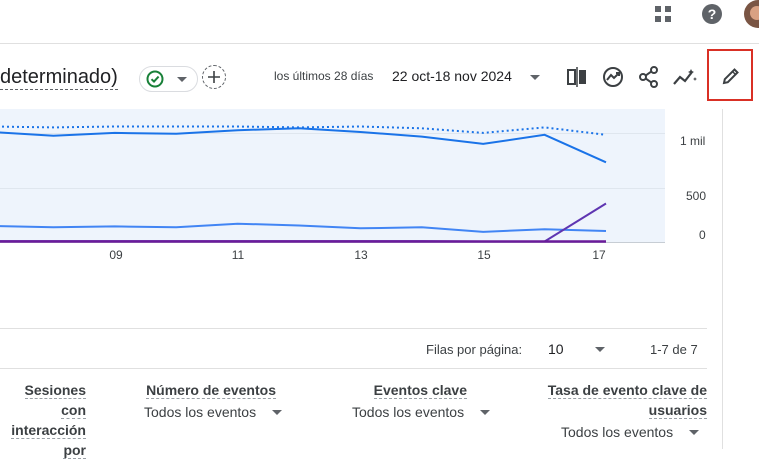  What do you see at coordinates (702, 235) in the screenshot?
I see `y-tick-label: 0` at bounding box center [702, 235].